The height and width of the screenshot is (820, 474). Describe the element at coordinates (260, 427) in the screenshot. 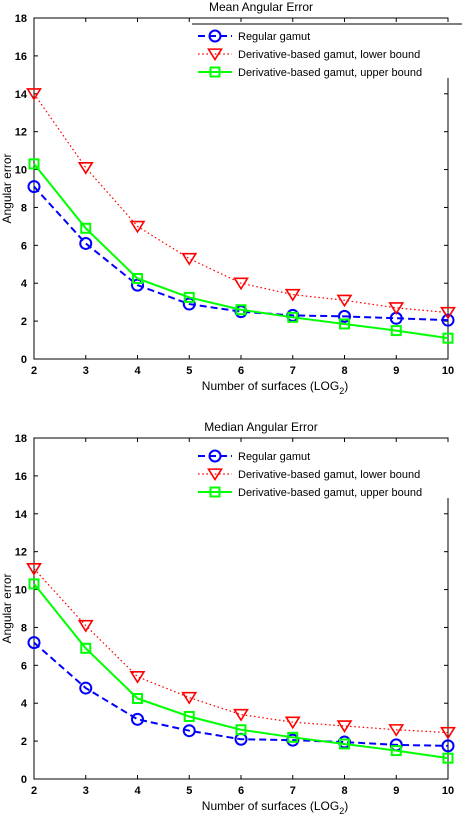

I see `chart-title: Median Angular Error` at that location.